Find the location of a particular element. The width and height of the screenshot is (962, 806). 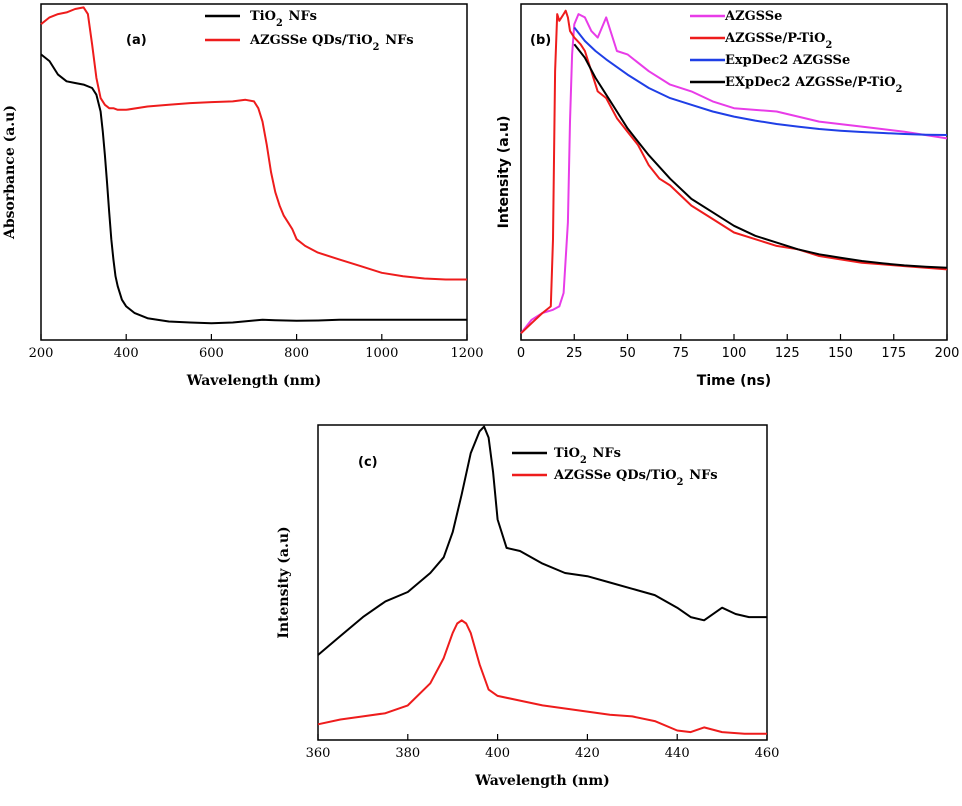

x-tick-label: 800 is located at coordinates (296, 353).